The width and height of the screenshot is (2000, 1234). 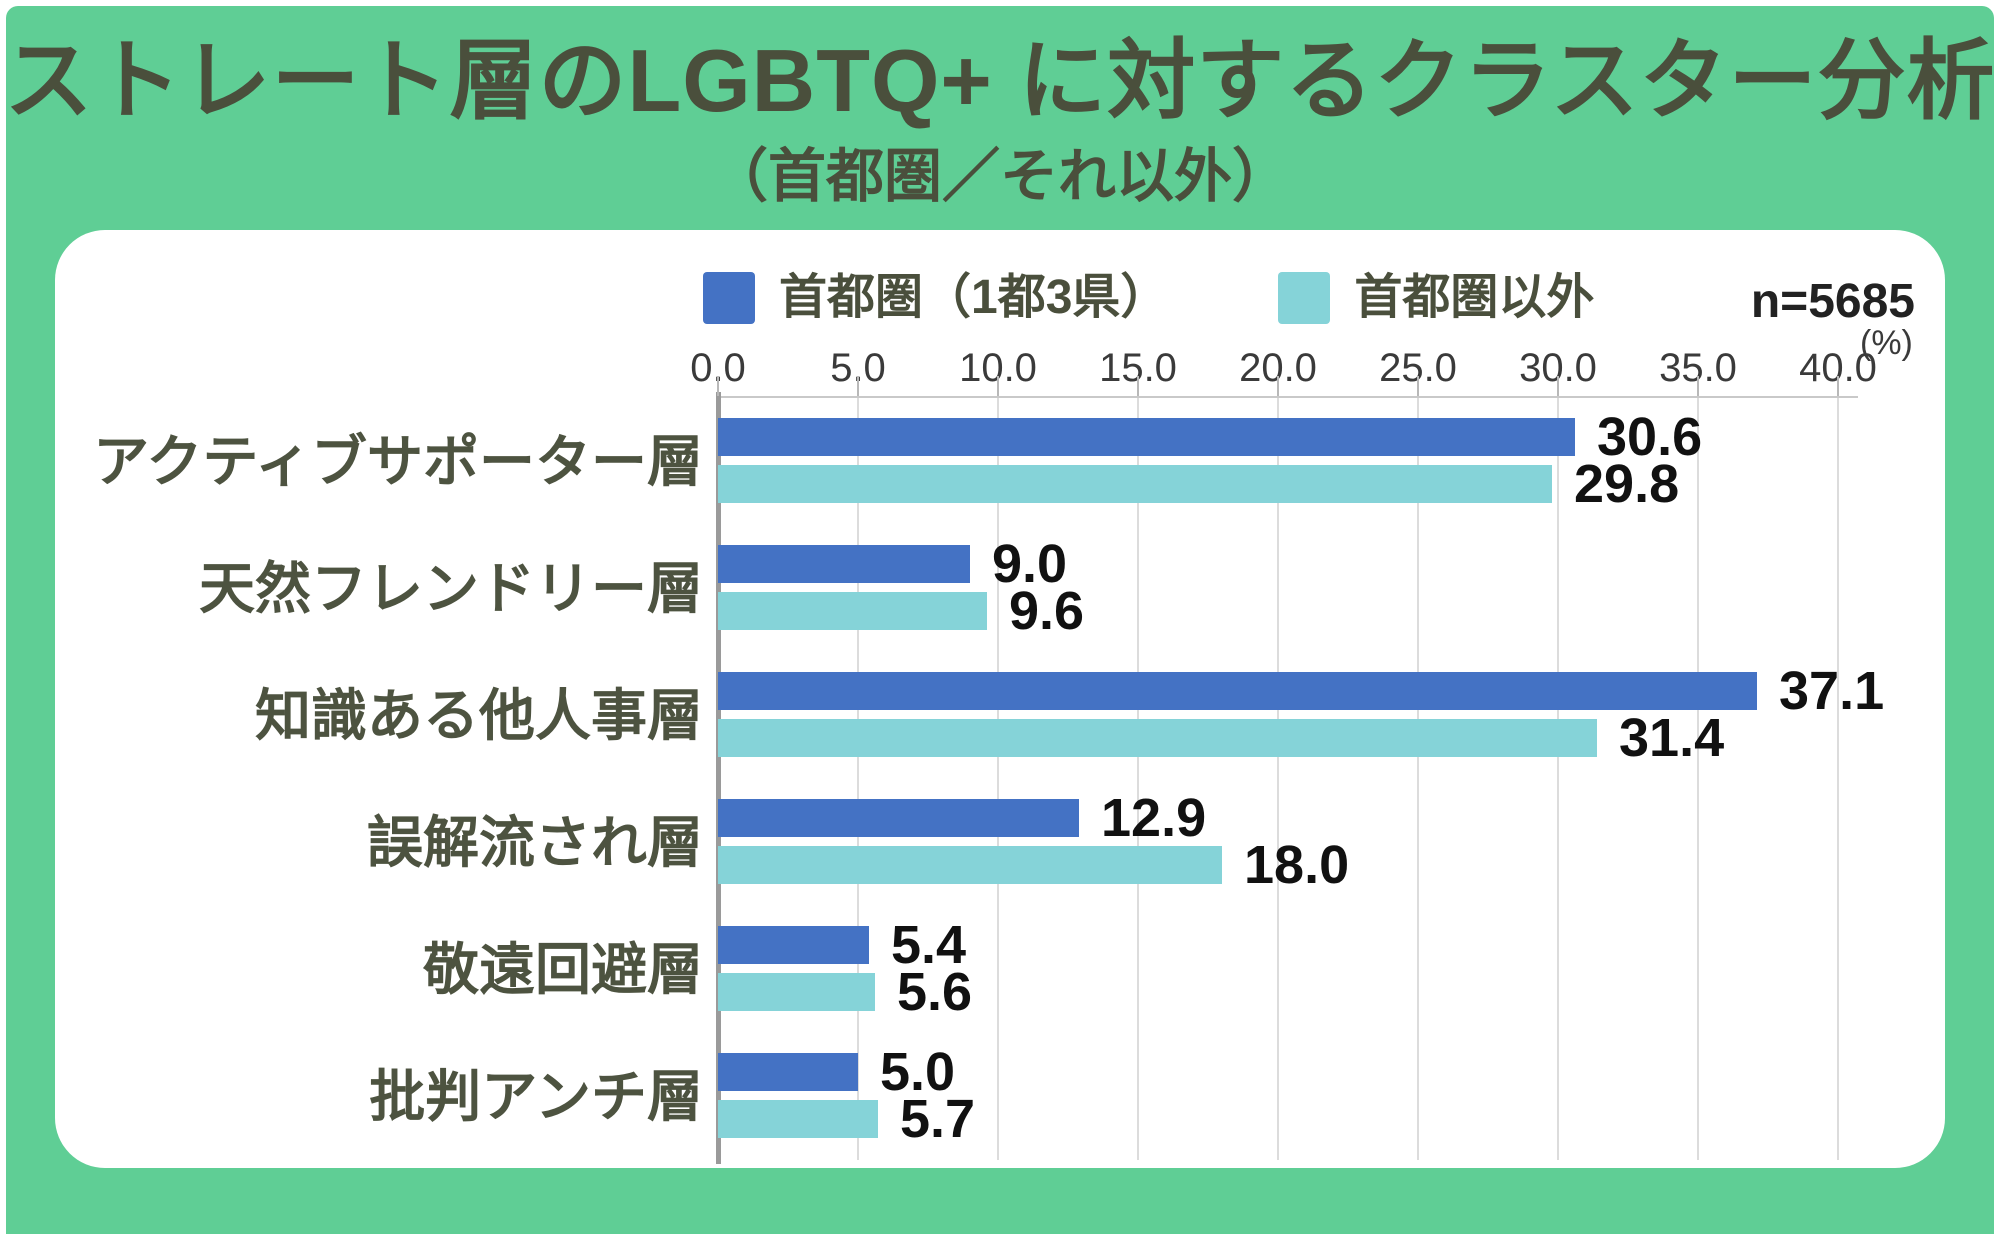 I want to click on legend-item-metro: 首都圏（1都3県）, so click(x=935, y=298).